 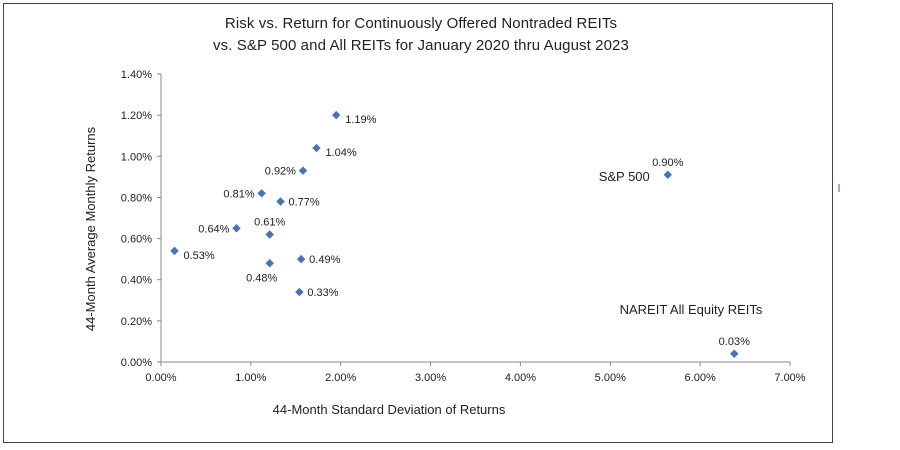 I want to click on data-label: 1.04%, so click(x=340, y=153).